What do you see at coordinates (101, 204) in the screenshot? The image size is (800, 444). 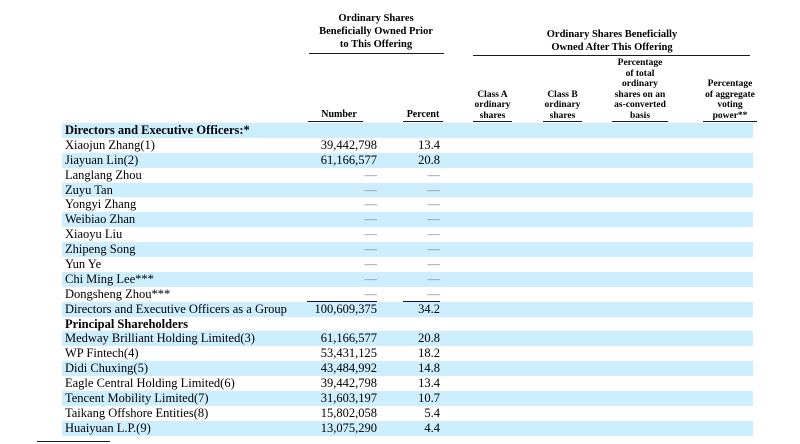 I see `holder-name: Yongyi Zhang` at bounding box center [101, 204].